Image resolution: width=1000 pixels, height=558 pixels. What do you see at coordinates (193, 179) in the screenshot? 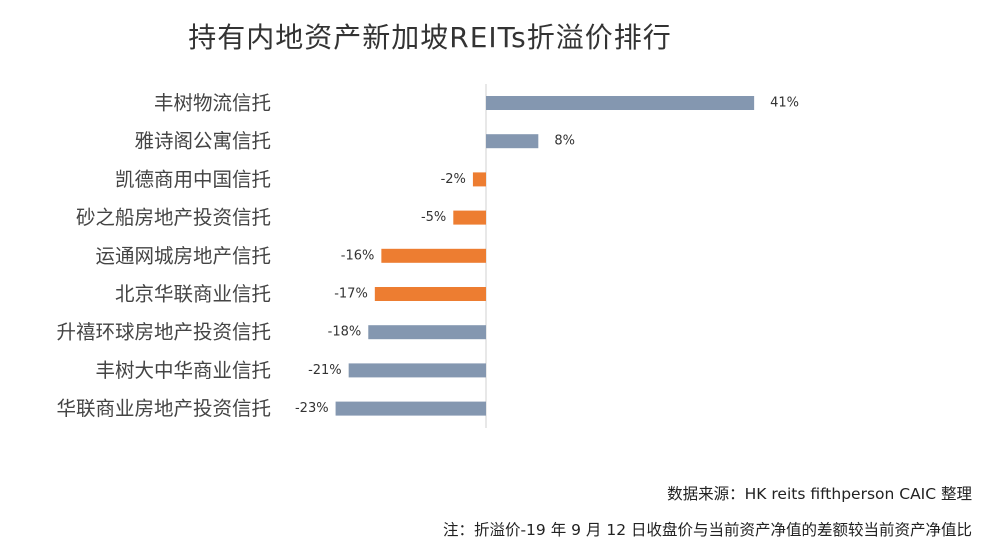
I see `category-label-2: 凯德商用中国信托` at bounding box center [193, 179].